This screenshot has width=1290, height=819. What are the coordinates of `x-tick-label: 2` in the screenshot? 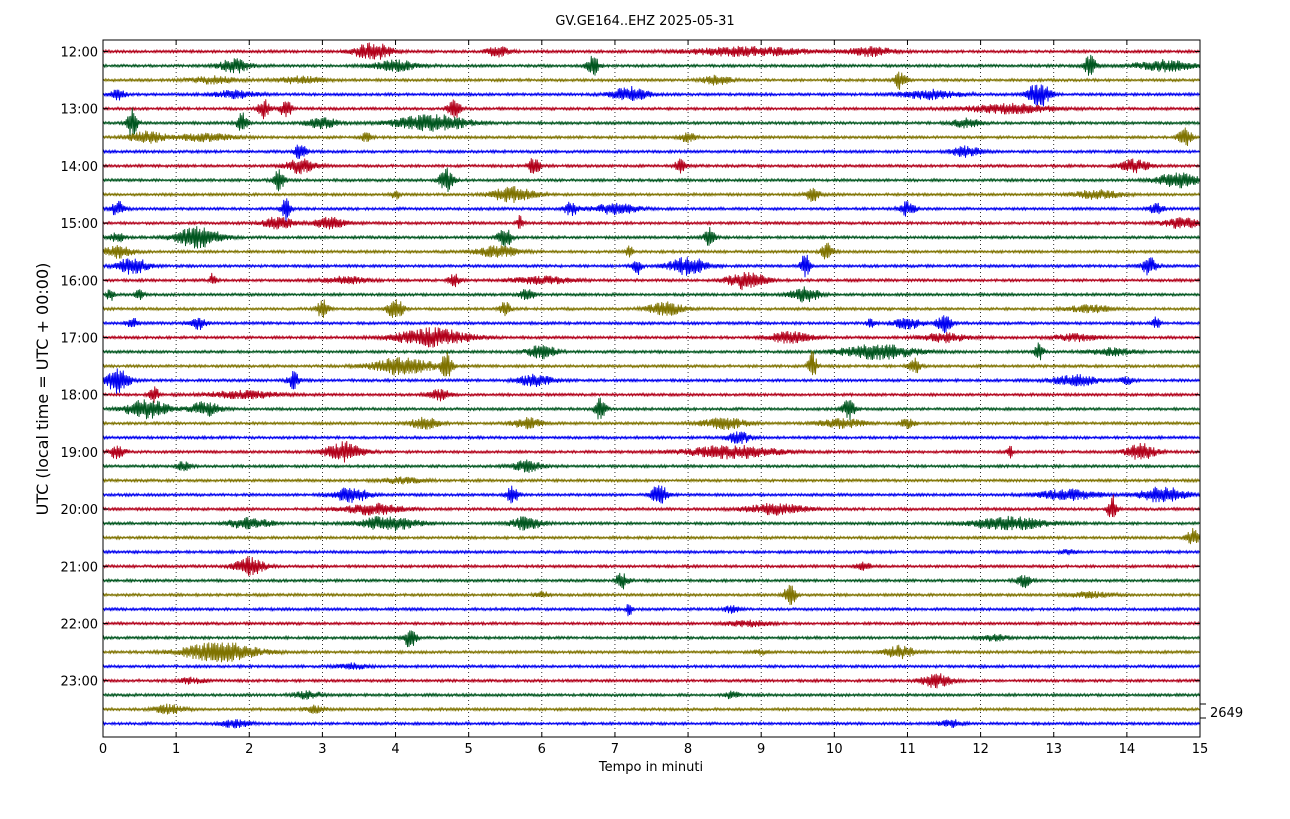 It's located at (249, 749).